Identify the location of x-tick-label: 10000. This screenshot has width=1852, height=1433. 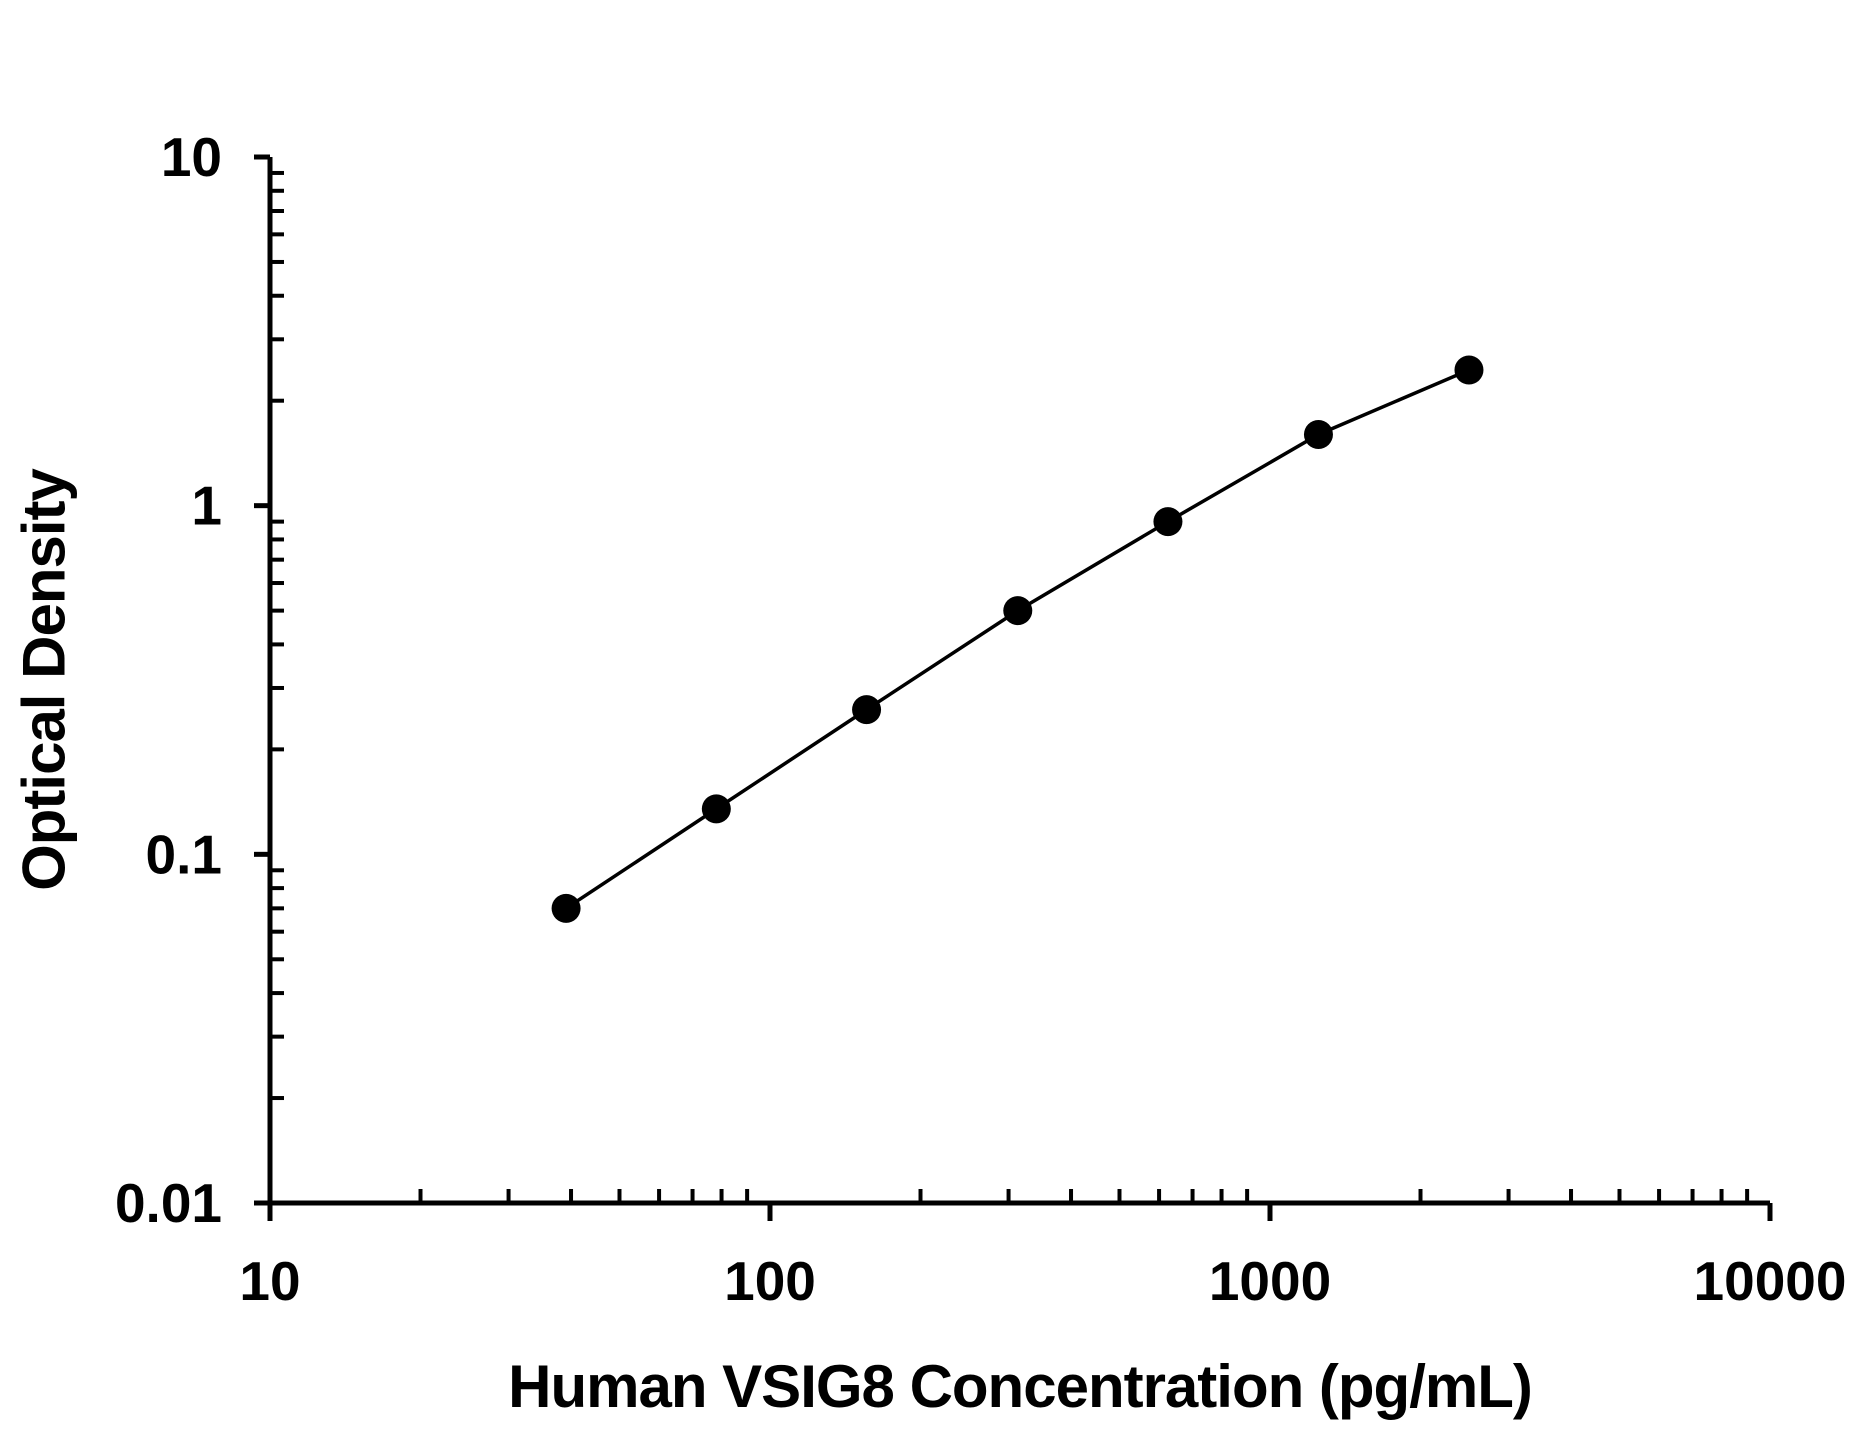
(1770, 1281).